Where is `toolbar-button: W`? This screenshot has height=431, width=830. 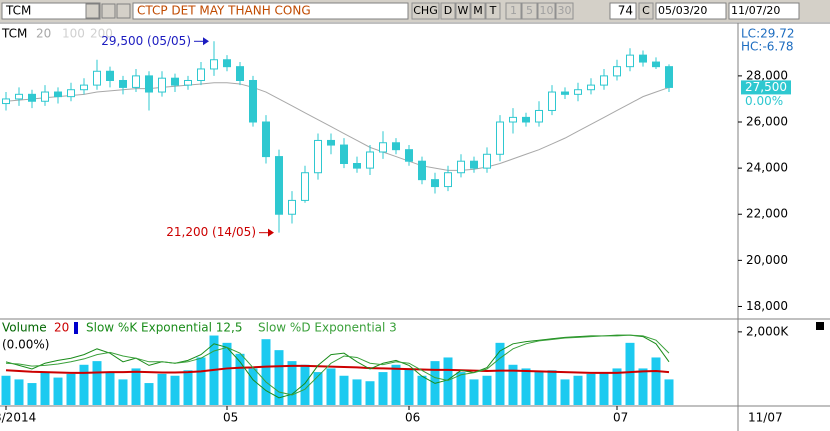
toolbar-button: W is located at coordinates (463, 10).